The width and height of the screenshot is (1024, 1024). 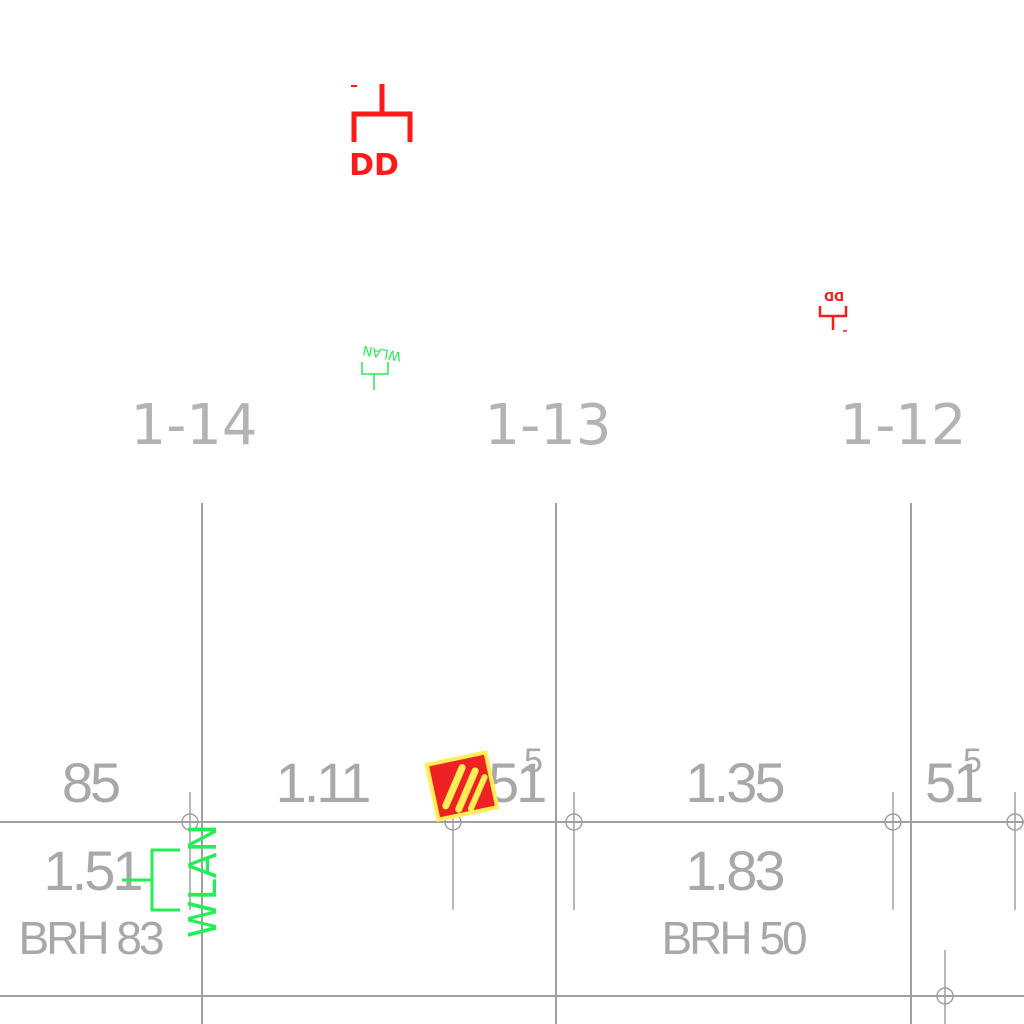 I want to click on dimension-51-a-superscript: 5, so click(x=533, y=761).